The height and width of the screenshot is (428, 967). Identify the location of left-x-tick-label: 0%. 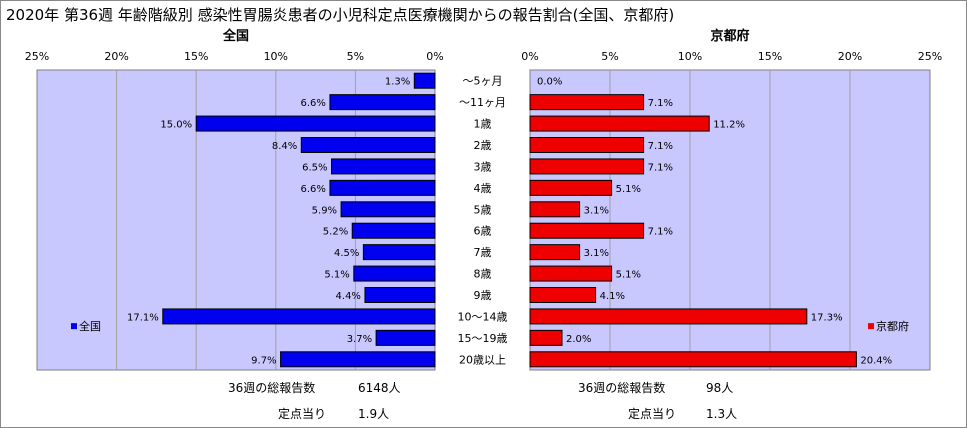
(434, 56).